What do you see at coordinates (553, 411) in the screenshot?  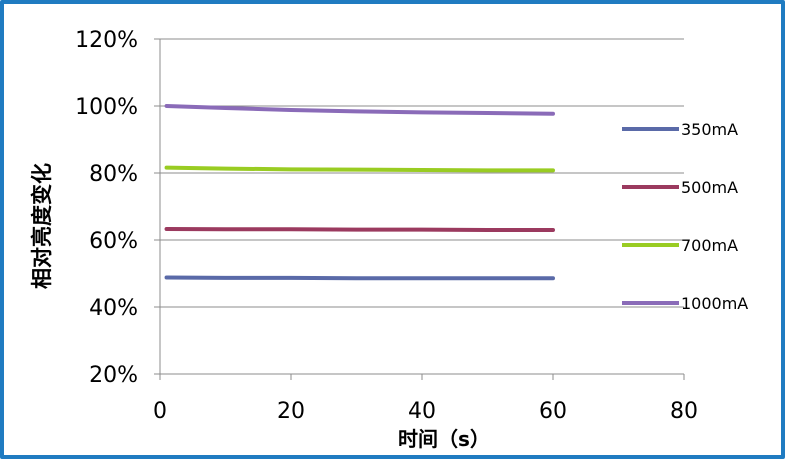 I see `x-tick-label: 60` at bounding box center [553, 411].